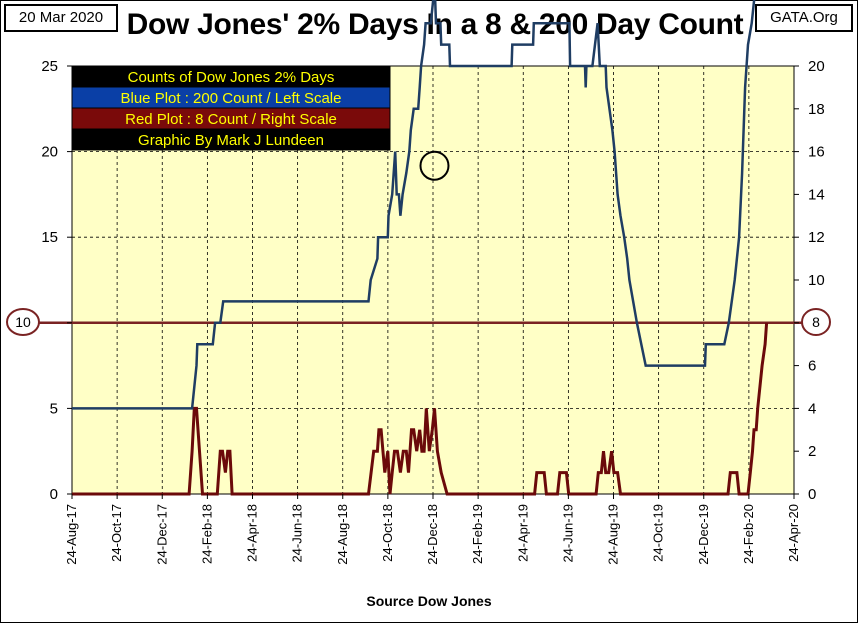 This screenshot has width=858, height=623. I want to click on left-axis-ticks: 0 5 15 20 25, so click(56, 280).